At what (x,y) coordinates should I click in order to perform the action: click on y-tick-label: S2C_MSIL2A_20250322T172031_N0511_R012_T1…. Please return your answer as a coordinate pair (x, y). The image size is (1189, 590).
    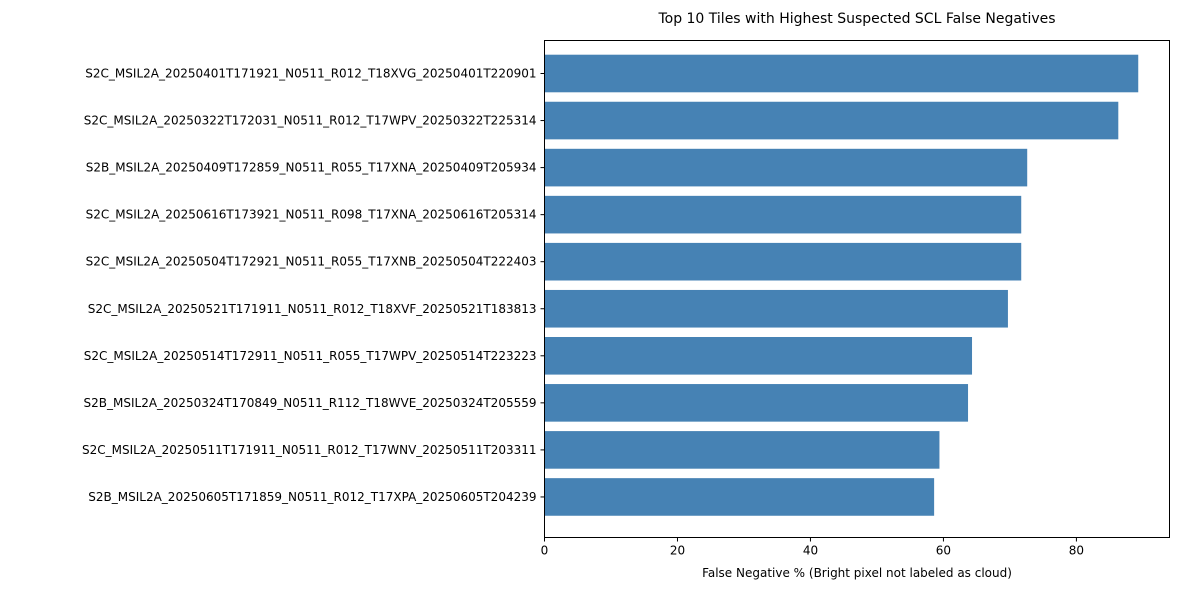
    Looking at the image, I should click on (310, 121).